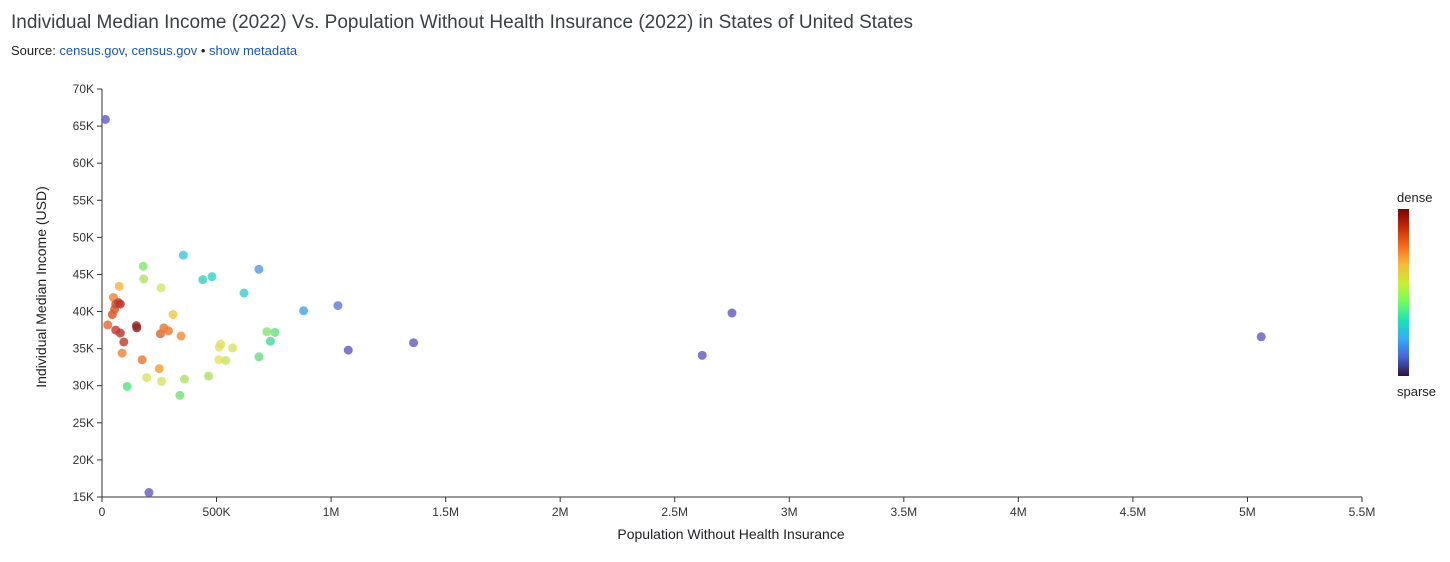  I want to click on source-link-census-2: census.gov, so click(164, 50).